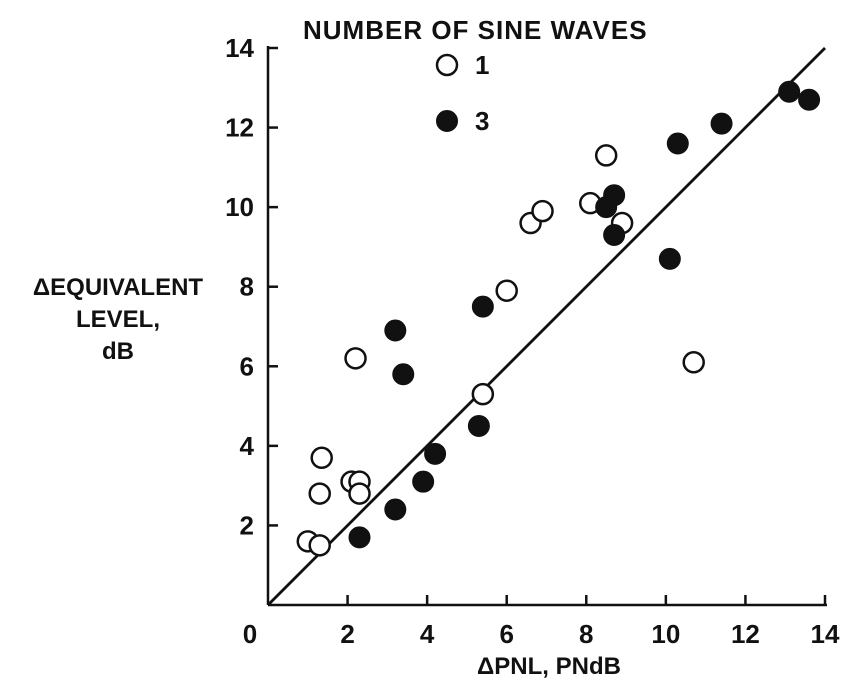 The image size is (844, 687). Describe the element at coordinates (506, 634) in the screenshot. I see `x-tick-label: 6` at that location.